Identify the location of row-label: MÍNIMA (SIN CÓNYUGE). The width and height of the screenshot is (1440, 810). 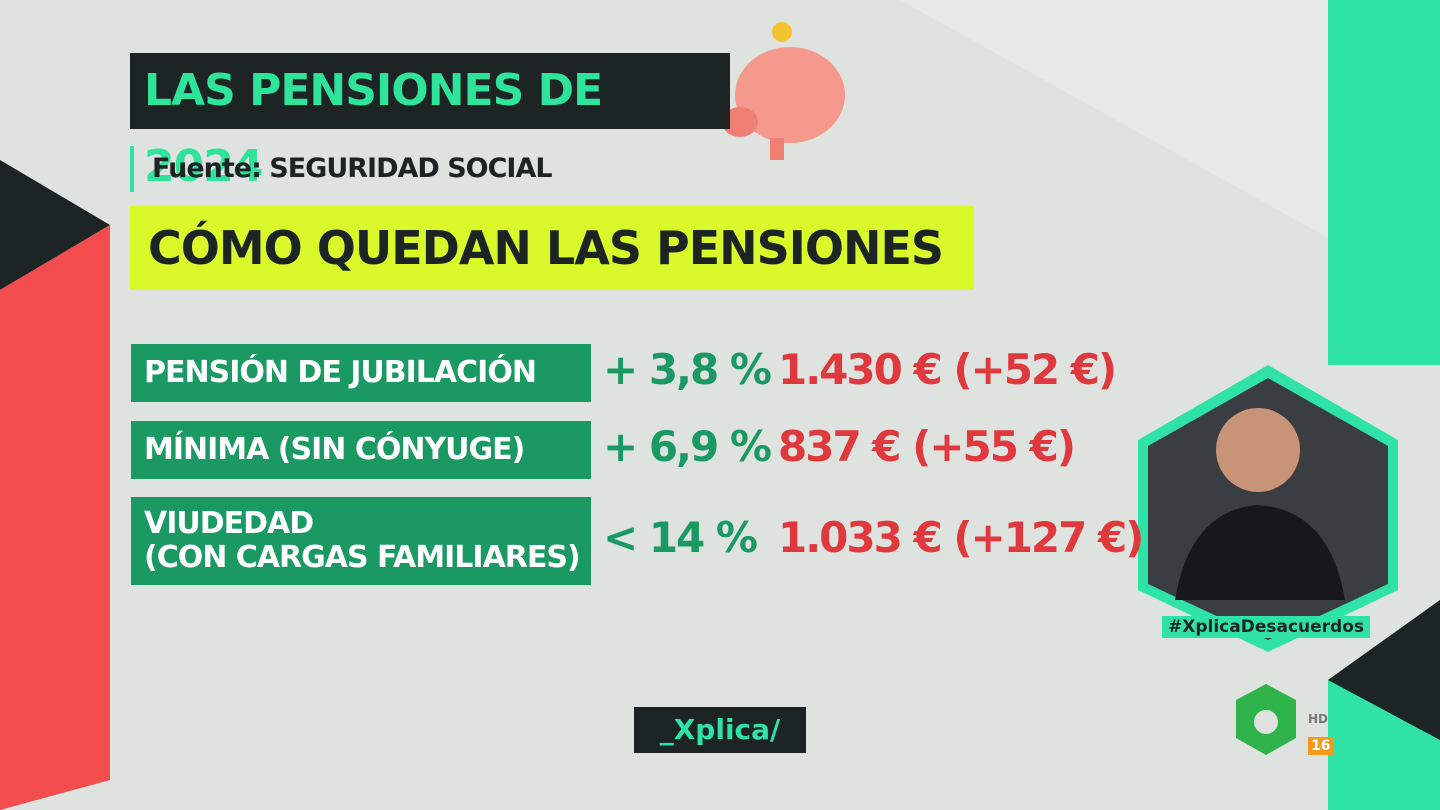
(361, 450).